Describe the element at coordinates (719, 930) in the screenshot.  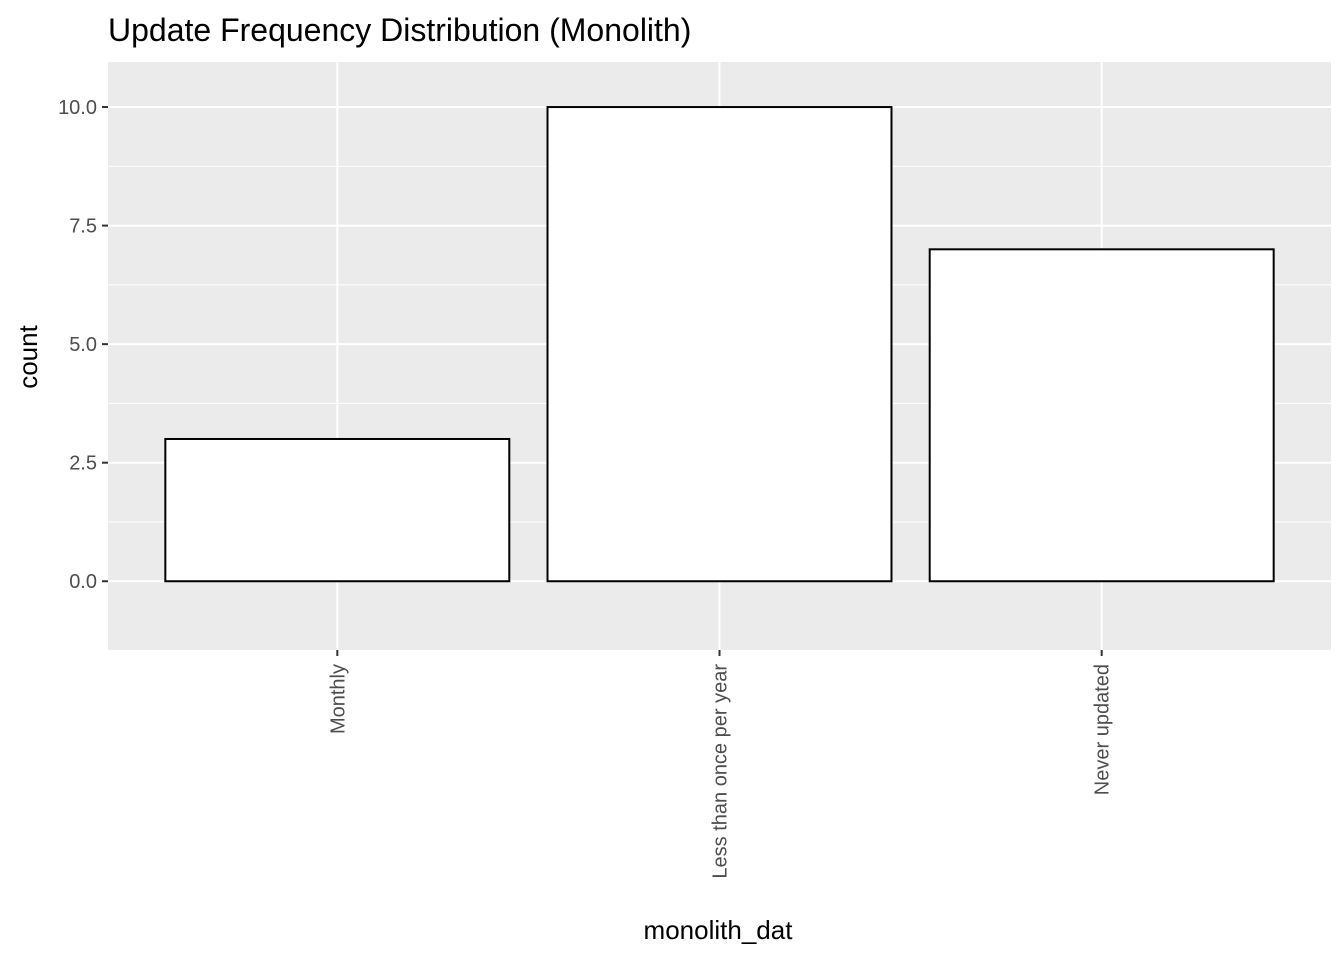
I see `x-axis-title: monolith_dat` at that location.